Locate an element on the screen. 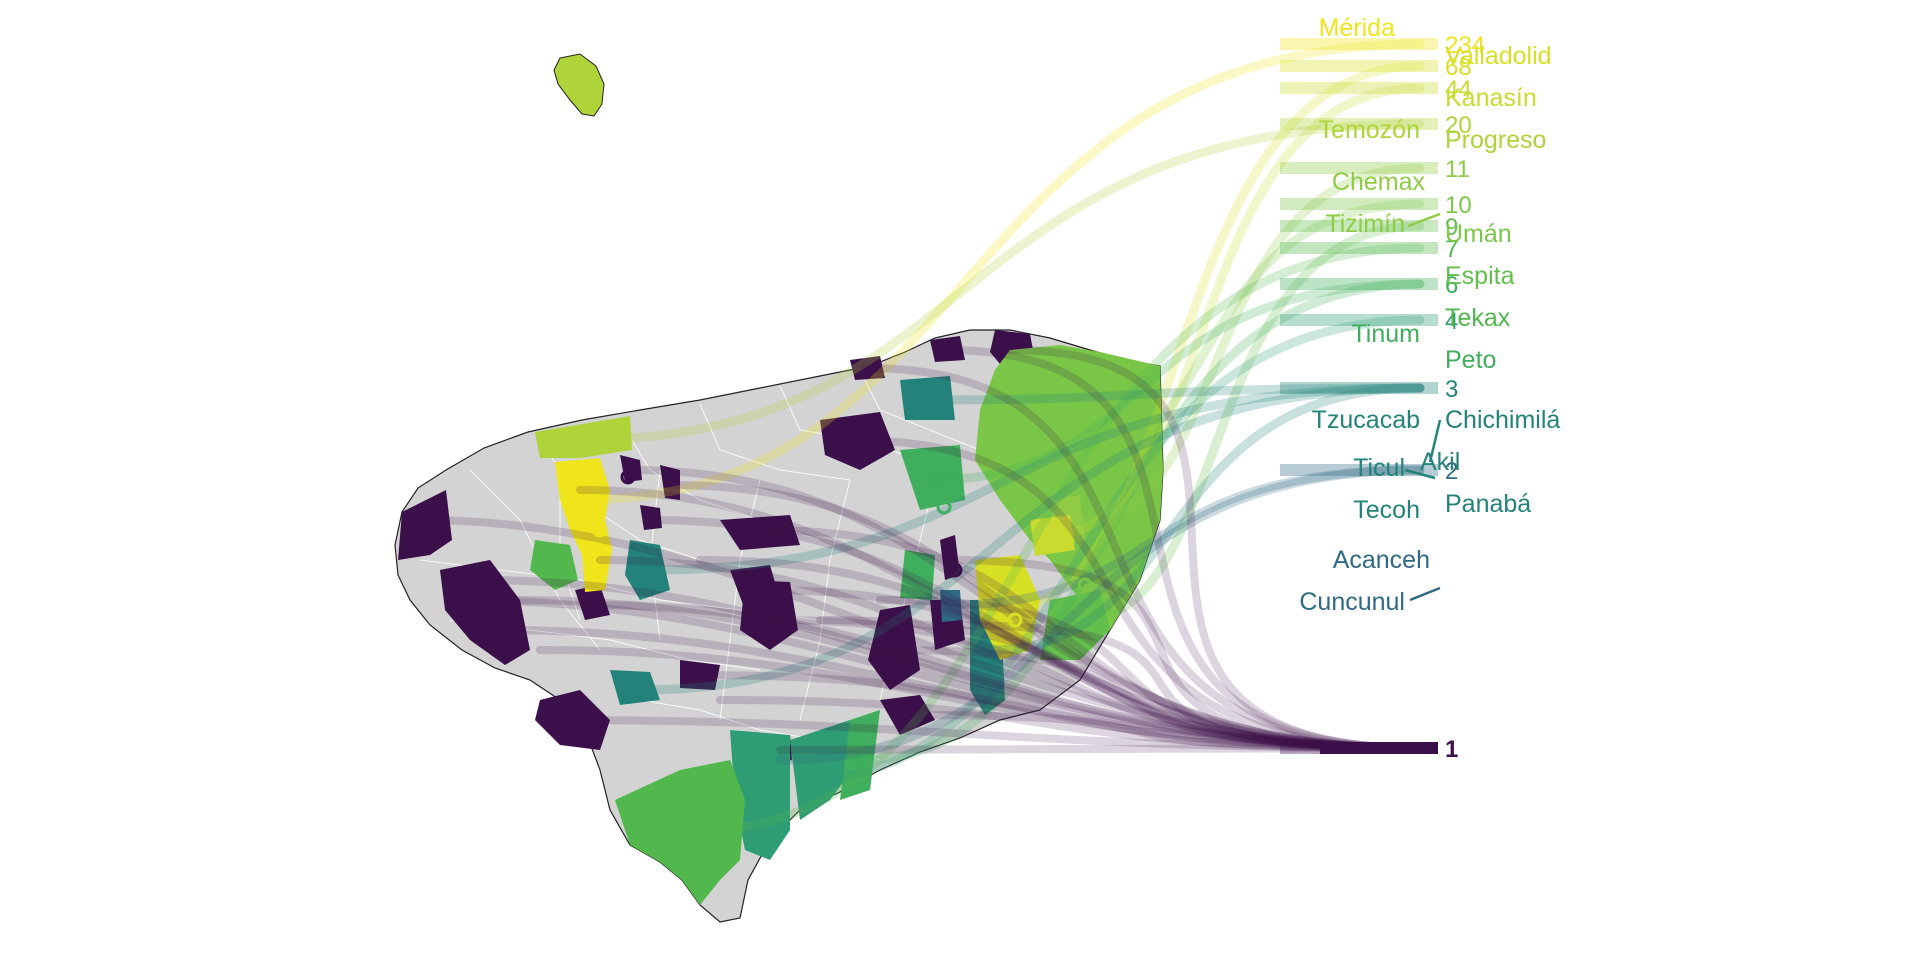 The height and width of the screenshot is (965, 1920). muni-c44-a is located at coordinates (1052, 535).